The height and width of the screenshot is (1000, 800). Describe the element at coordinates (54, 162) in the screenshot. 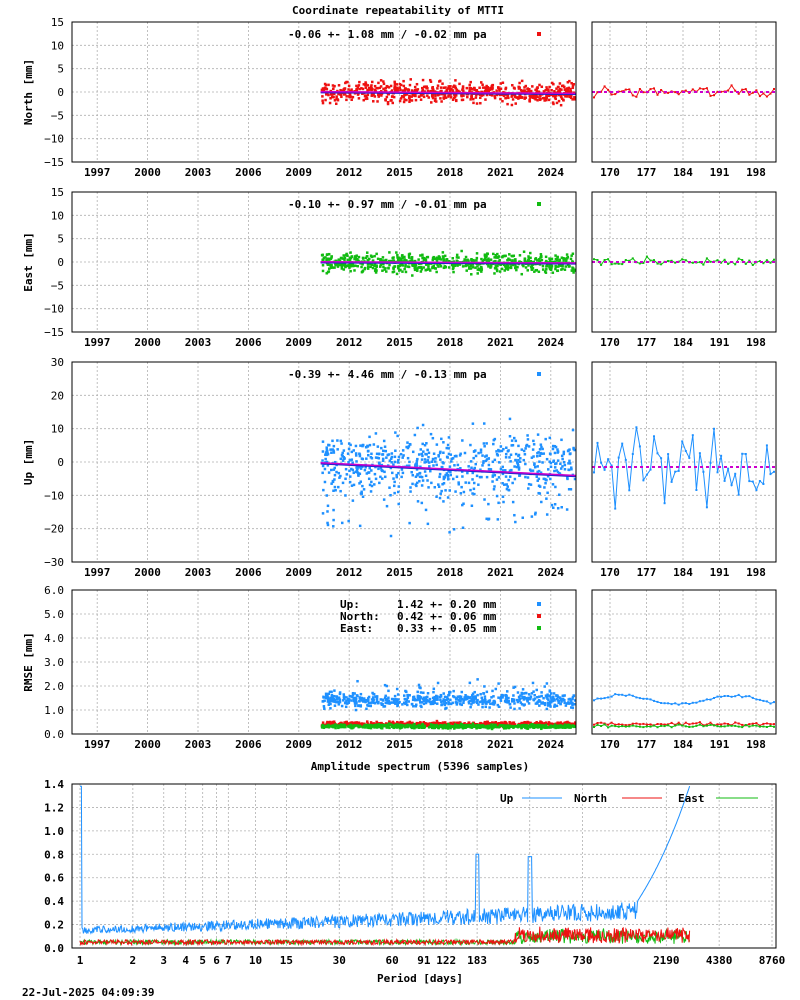

I see `y-tick-label: −15` at that location.